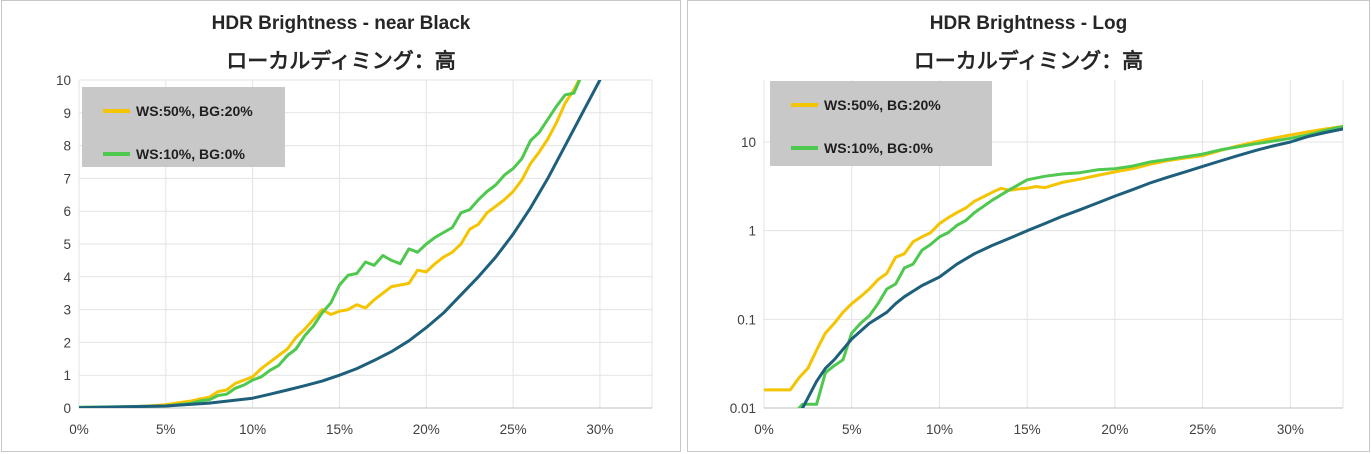  What do you see at coordinates (341, 23) in the screenshot?
I see `chart-title: HDR Brightness - near Black` at bounding box center [341, 23].